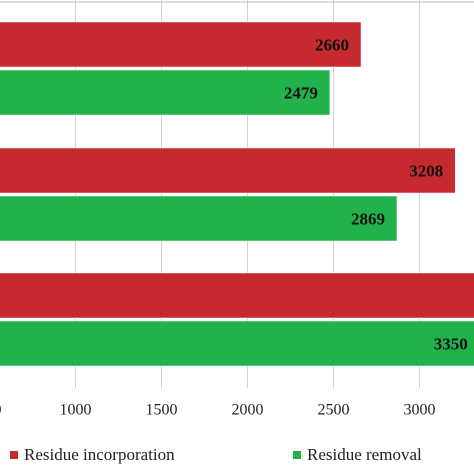  What do you see at coordinates (332, 44) in the screenshot?
I see `value-label: 2660` at bounding box center [332, 44].